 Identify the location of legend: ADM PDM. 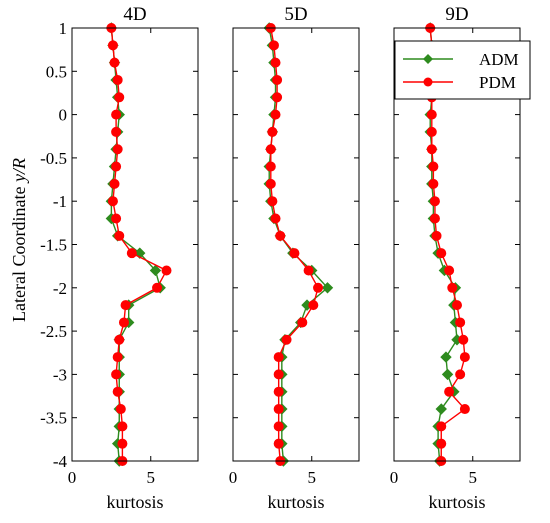
(462, 70).